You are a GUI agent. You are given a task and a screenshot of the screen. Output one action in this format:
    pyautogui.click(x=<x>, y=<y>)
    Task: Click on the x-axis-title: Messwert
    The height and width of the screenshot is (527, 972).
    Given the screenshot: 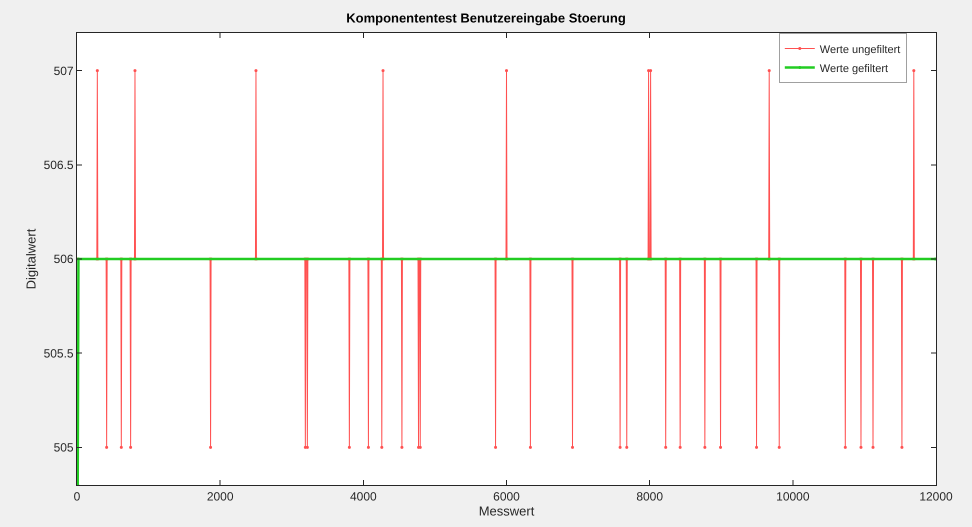 What is the action you would take?
    pyautogui.click(x=506, y=510)
    